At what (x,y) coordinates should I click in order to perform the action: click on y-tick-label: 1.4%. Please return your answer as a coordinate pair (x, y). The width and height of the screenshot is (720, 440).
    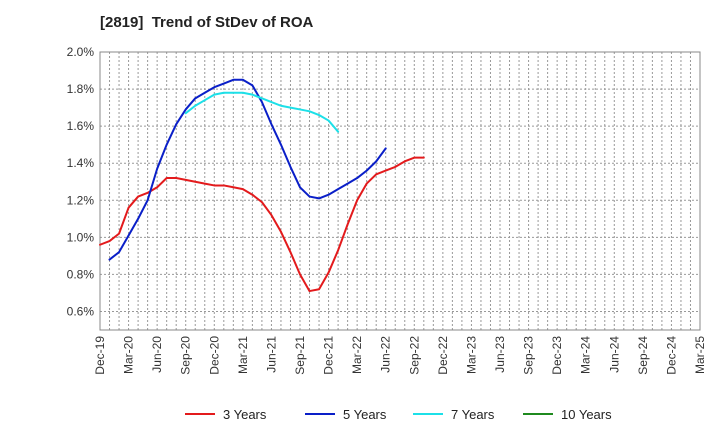
    Looking at the image, I should click on (81, 163).